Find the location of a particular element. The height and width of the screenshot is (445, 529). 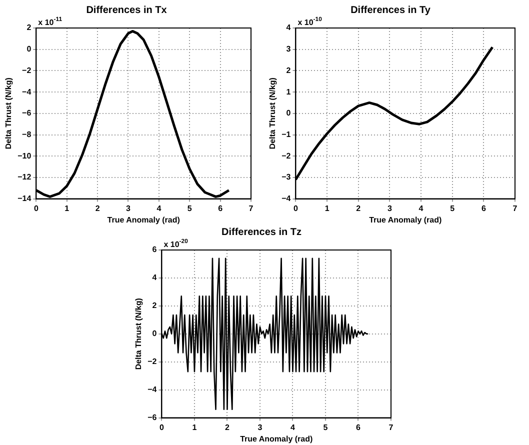

y-tick-label: 3 is located at coordinates (289, 49).